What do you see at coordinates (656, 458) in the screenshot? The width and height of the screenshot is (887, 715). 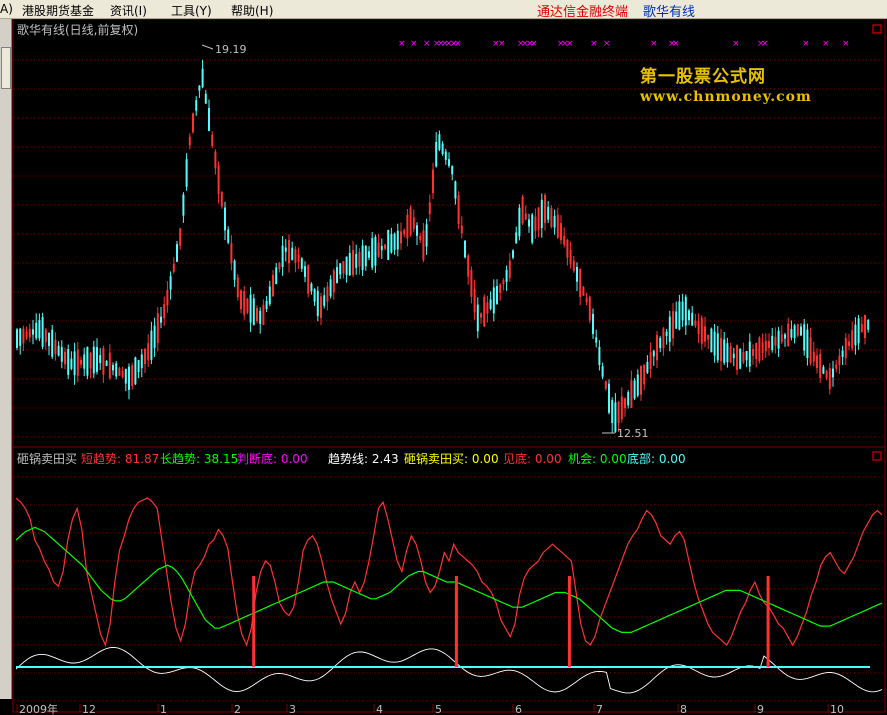 I see `indicator-item: 底部: 0.00` at bounding box center [656, 458].